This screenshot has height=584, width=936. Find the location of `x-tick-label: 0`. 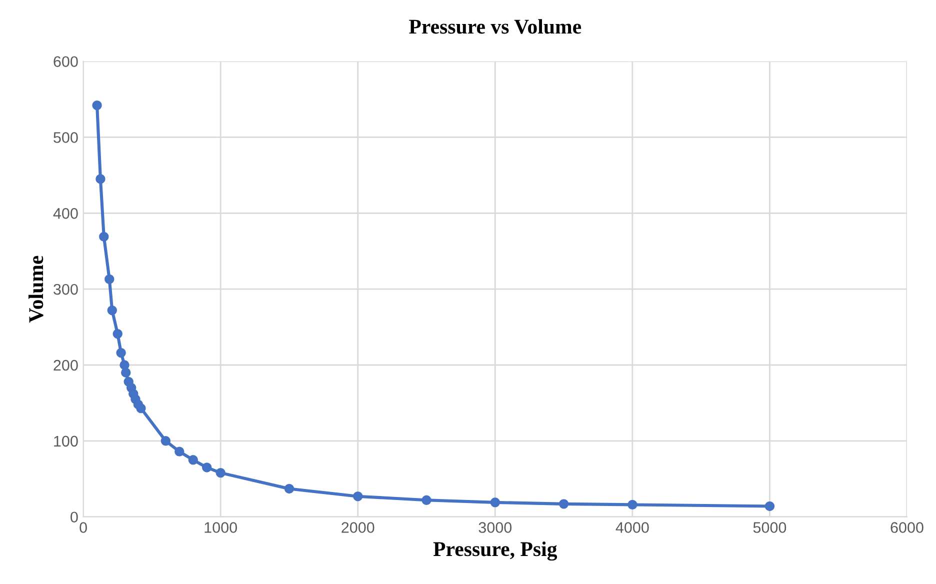

x-tick-label: 0 is located at coordinates (83, 527).